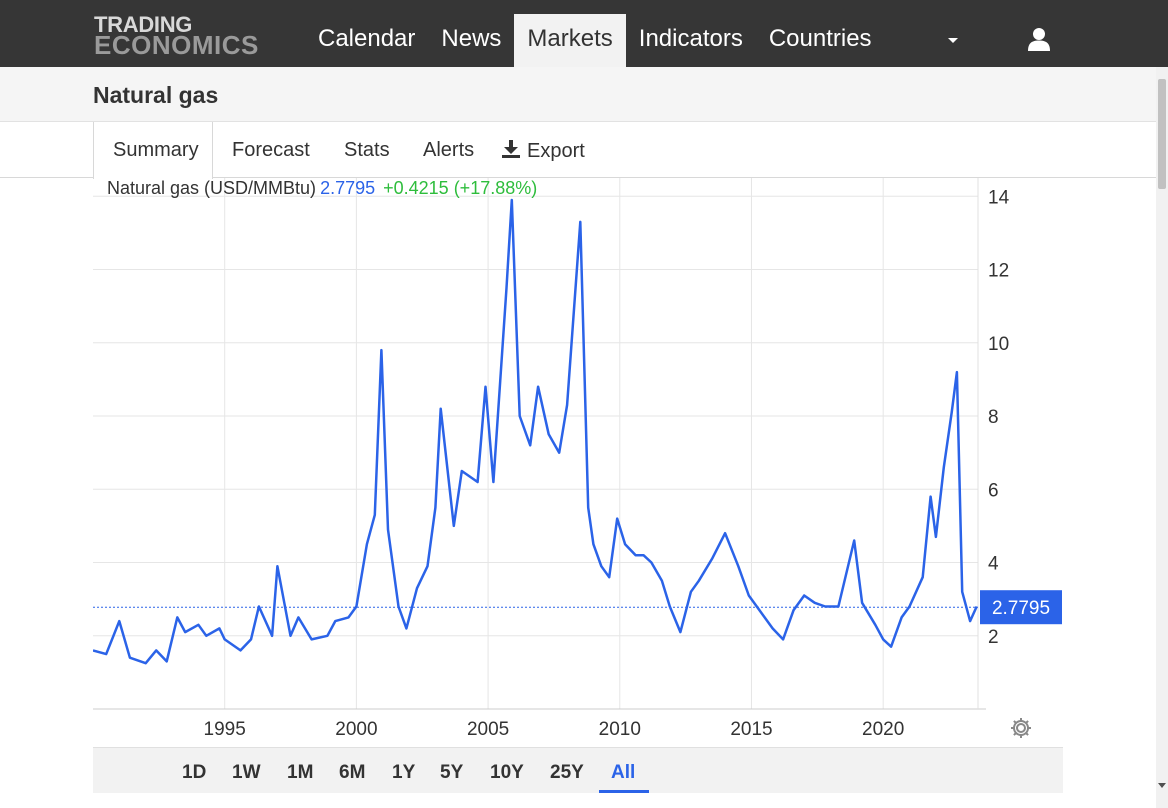 This screenshot has width=1168, height=808. Describe the element at coordinates (1039, 39) in the screenshot. I see `user-icon` at that location.